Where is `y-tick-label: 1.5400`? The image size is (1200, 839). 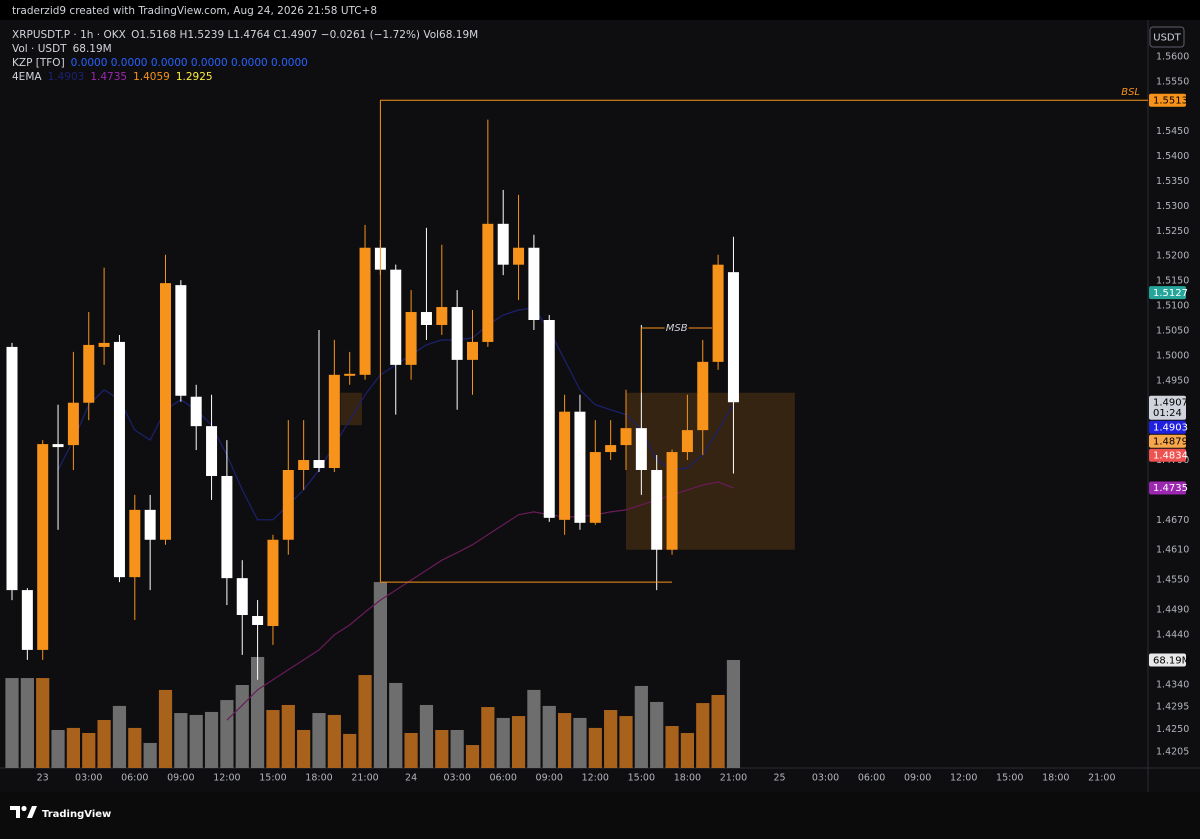 y-tick-label: 1.5400 is located at coordinates (1172, 156).